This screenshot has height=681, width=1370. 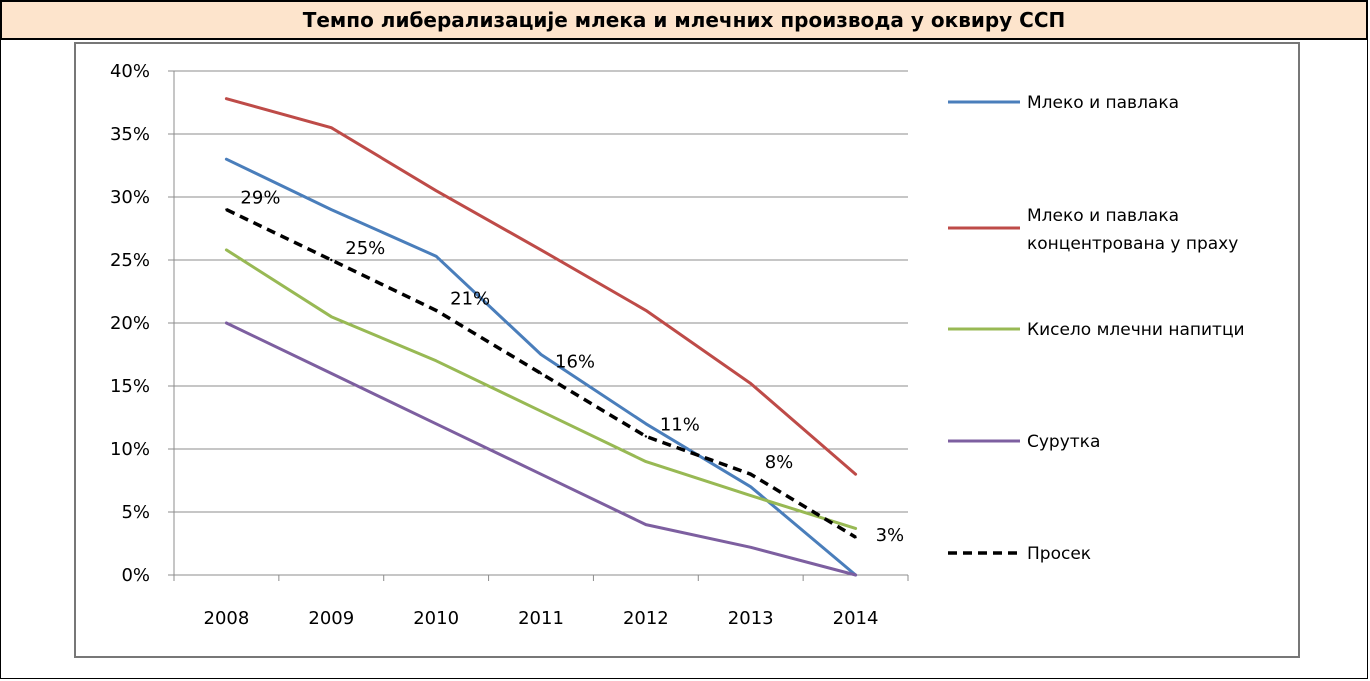 I want to click on legend-label: концентрована у праху, so click(x=1132, y=244).